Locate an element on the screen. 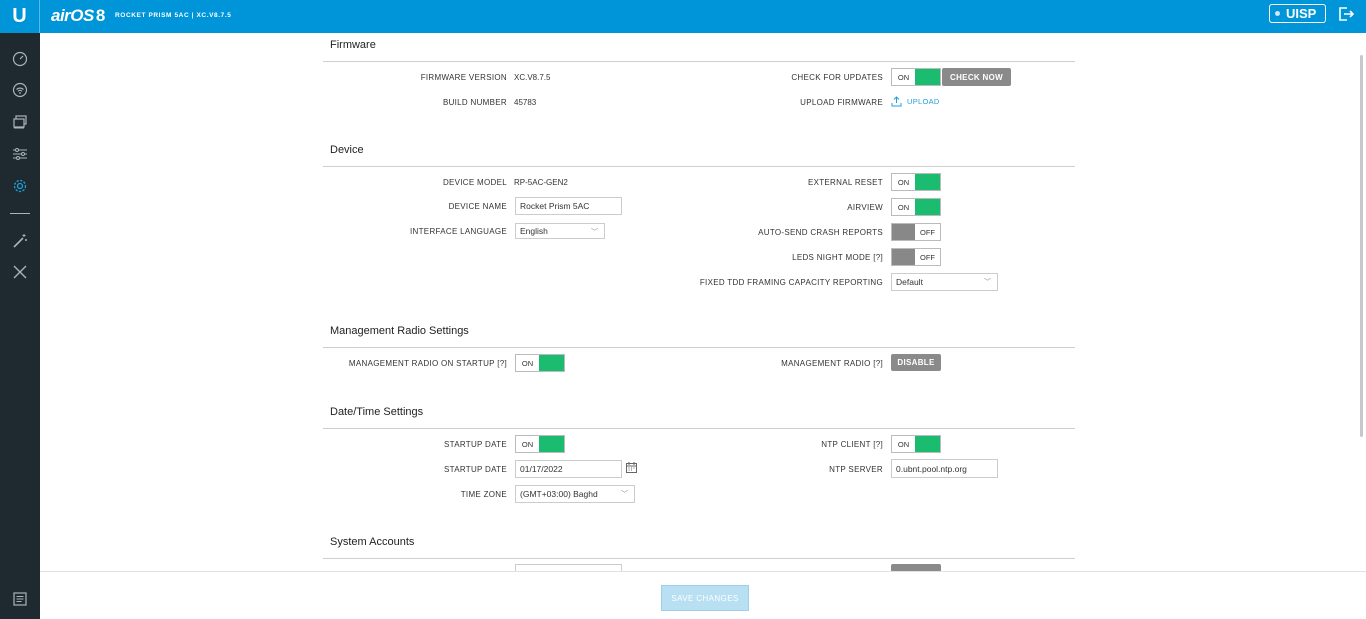 The height and width of the screenshot is (619, 1366). speedometer-icon is located at coordinates (20, 59).